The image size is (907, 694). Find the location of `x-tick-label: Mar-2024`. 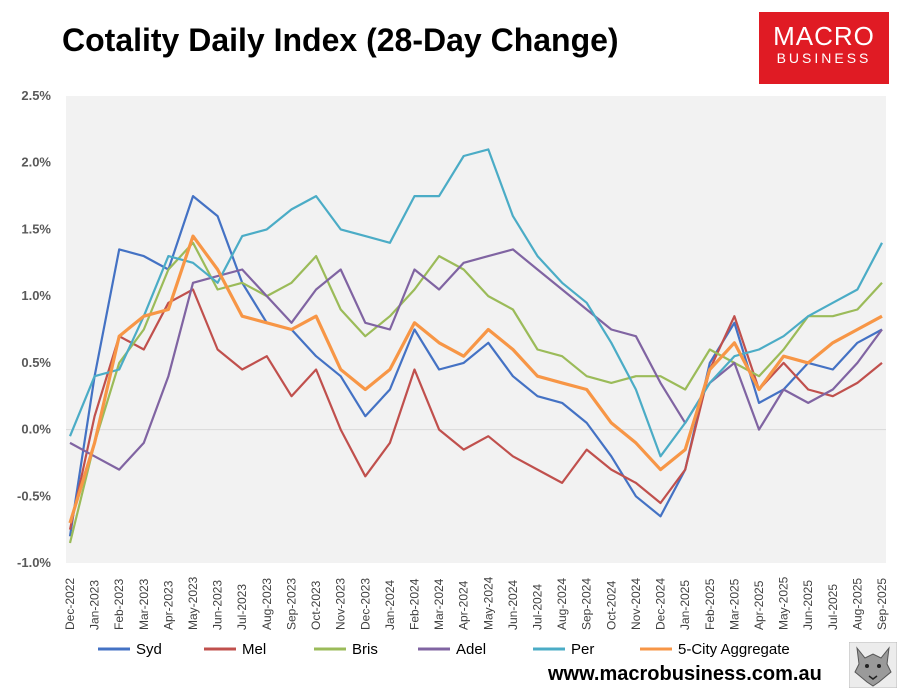

x-tick-label: Mar-2024 is located at coordinates (439, 604).